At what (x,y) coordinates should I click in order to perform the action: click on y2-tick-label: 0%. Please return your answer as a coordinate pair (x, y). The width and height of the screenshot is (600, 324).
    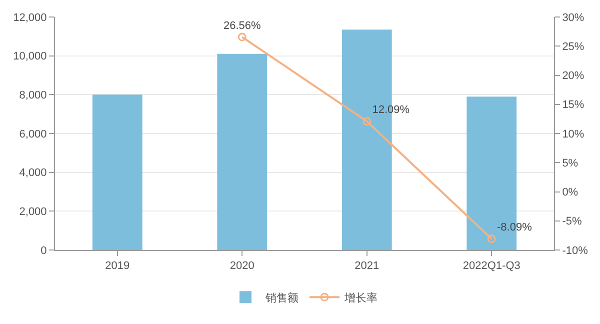
    Looking at the image, I should click on (570, 192).